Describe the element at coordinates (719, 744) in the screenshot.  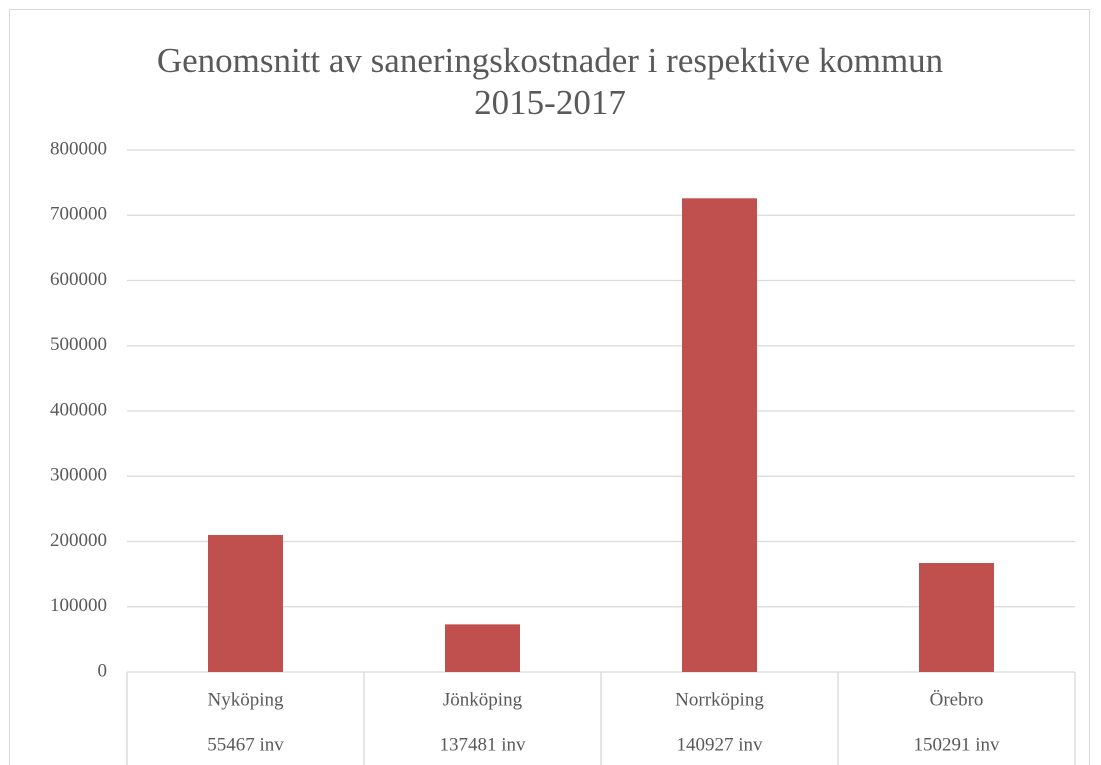
I see `x-sub-label: 140927 inv` at that location.